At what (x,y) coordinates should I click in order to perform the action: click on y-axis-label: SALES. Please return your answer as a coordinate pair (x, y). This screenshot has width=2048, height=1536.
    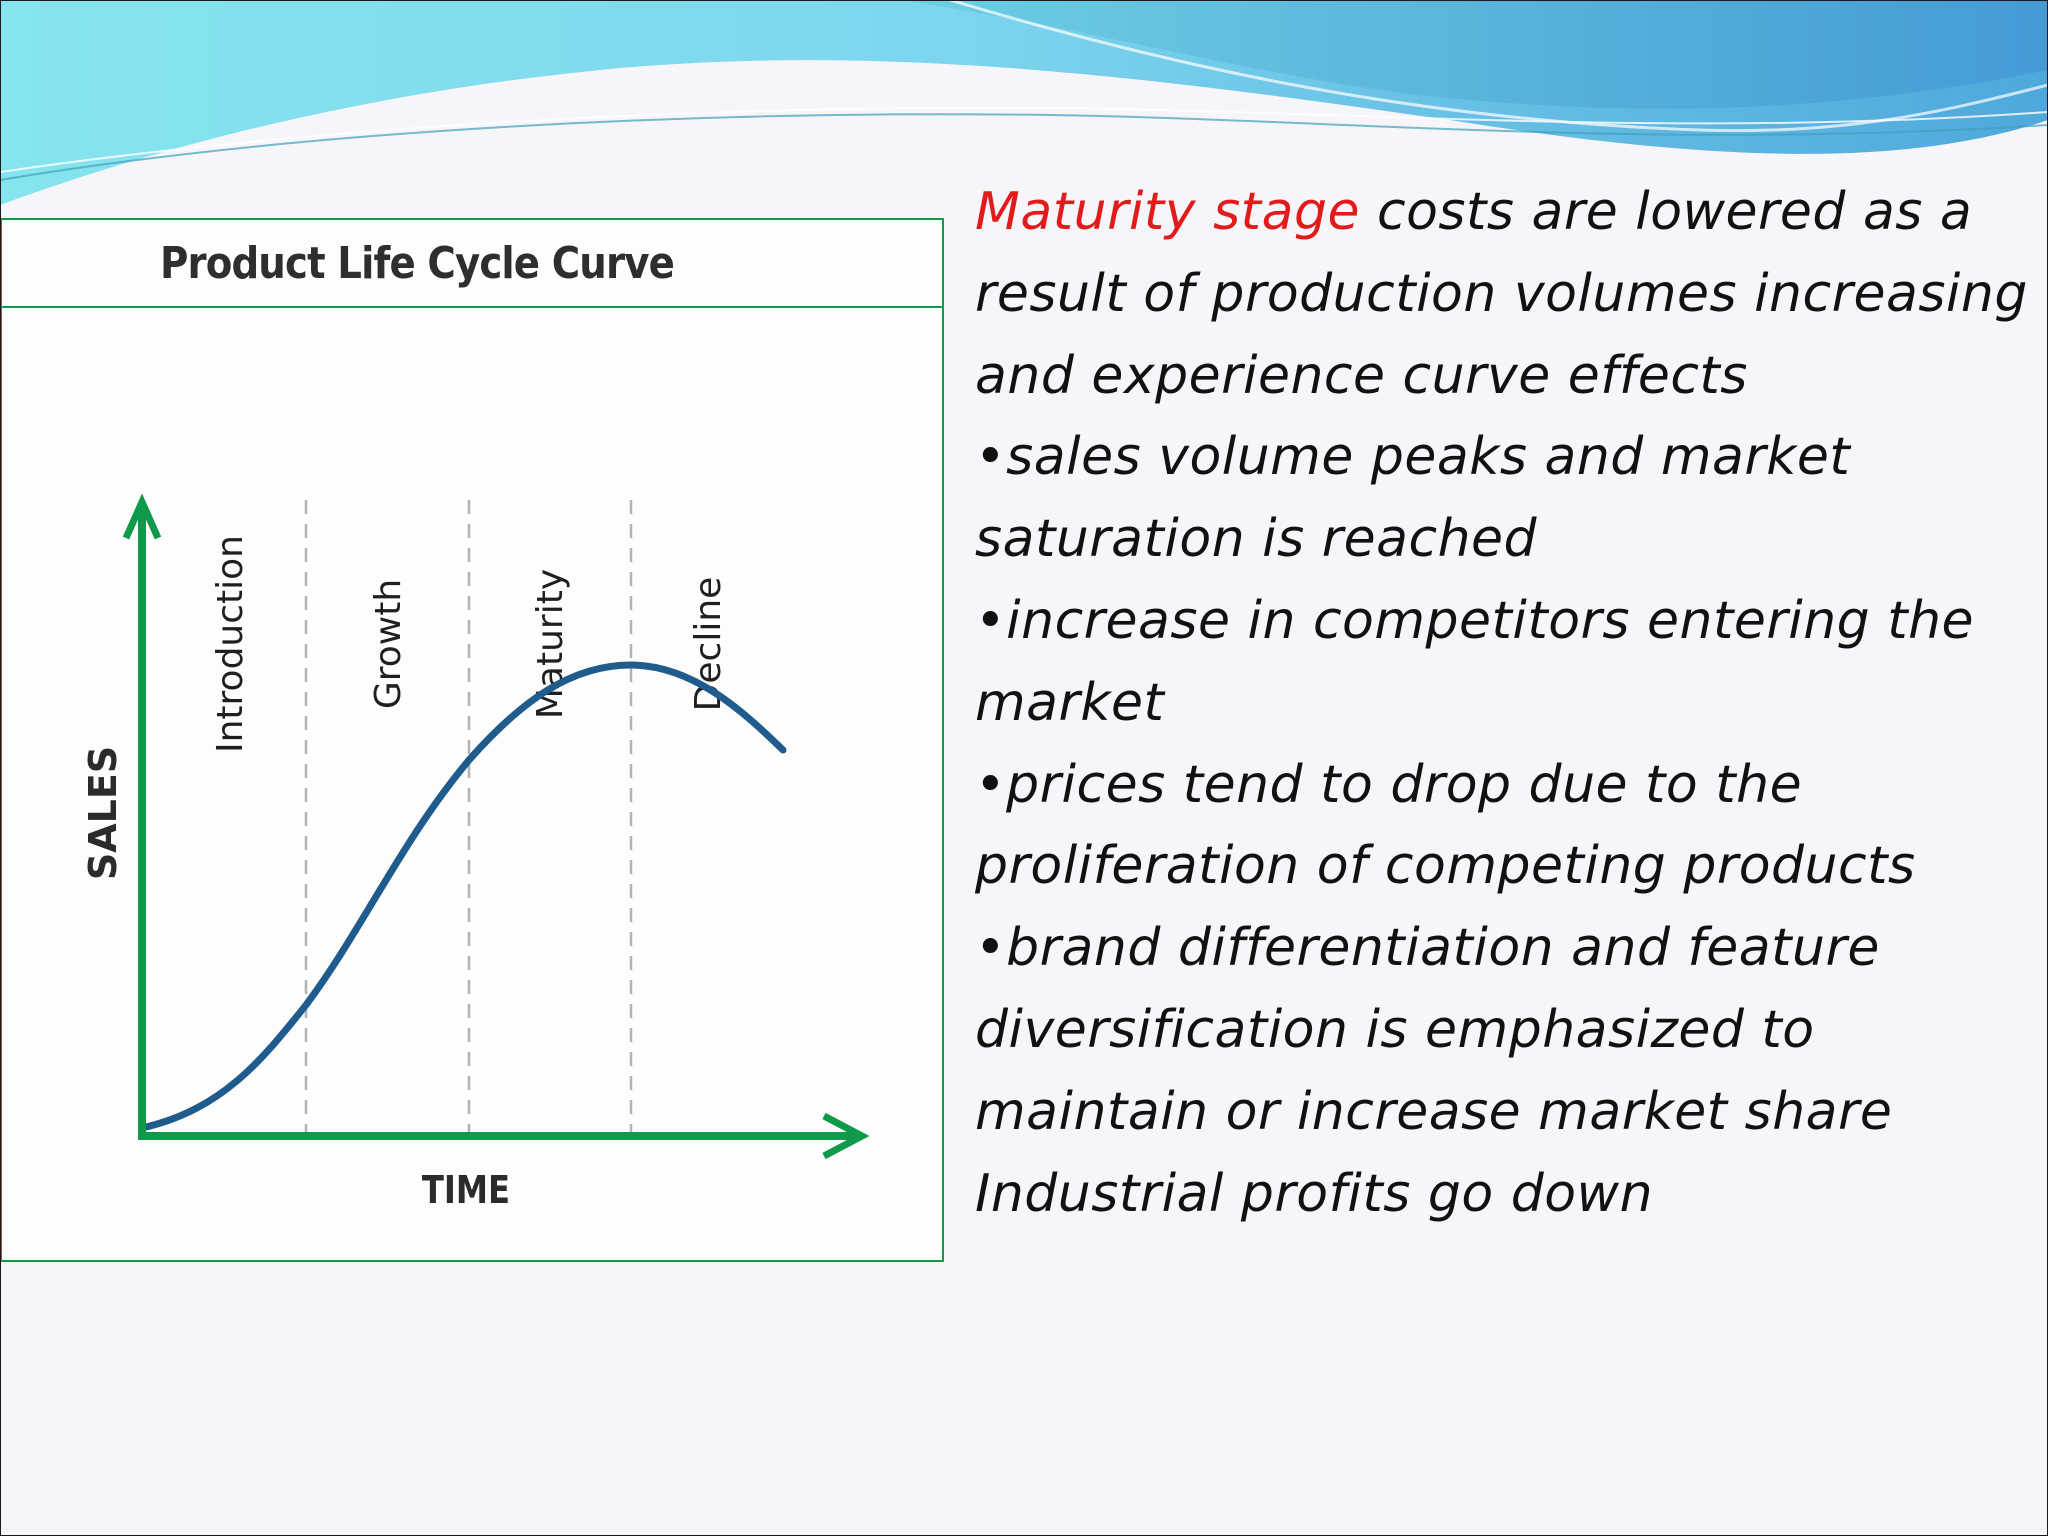
    Looking at the image, I should click on (103, 813).